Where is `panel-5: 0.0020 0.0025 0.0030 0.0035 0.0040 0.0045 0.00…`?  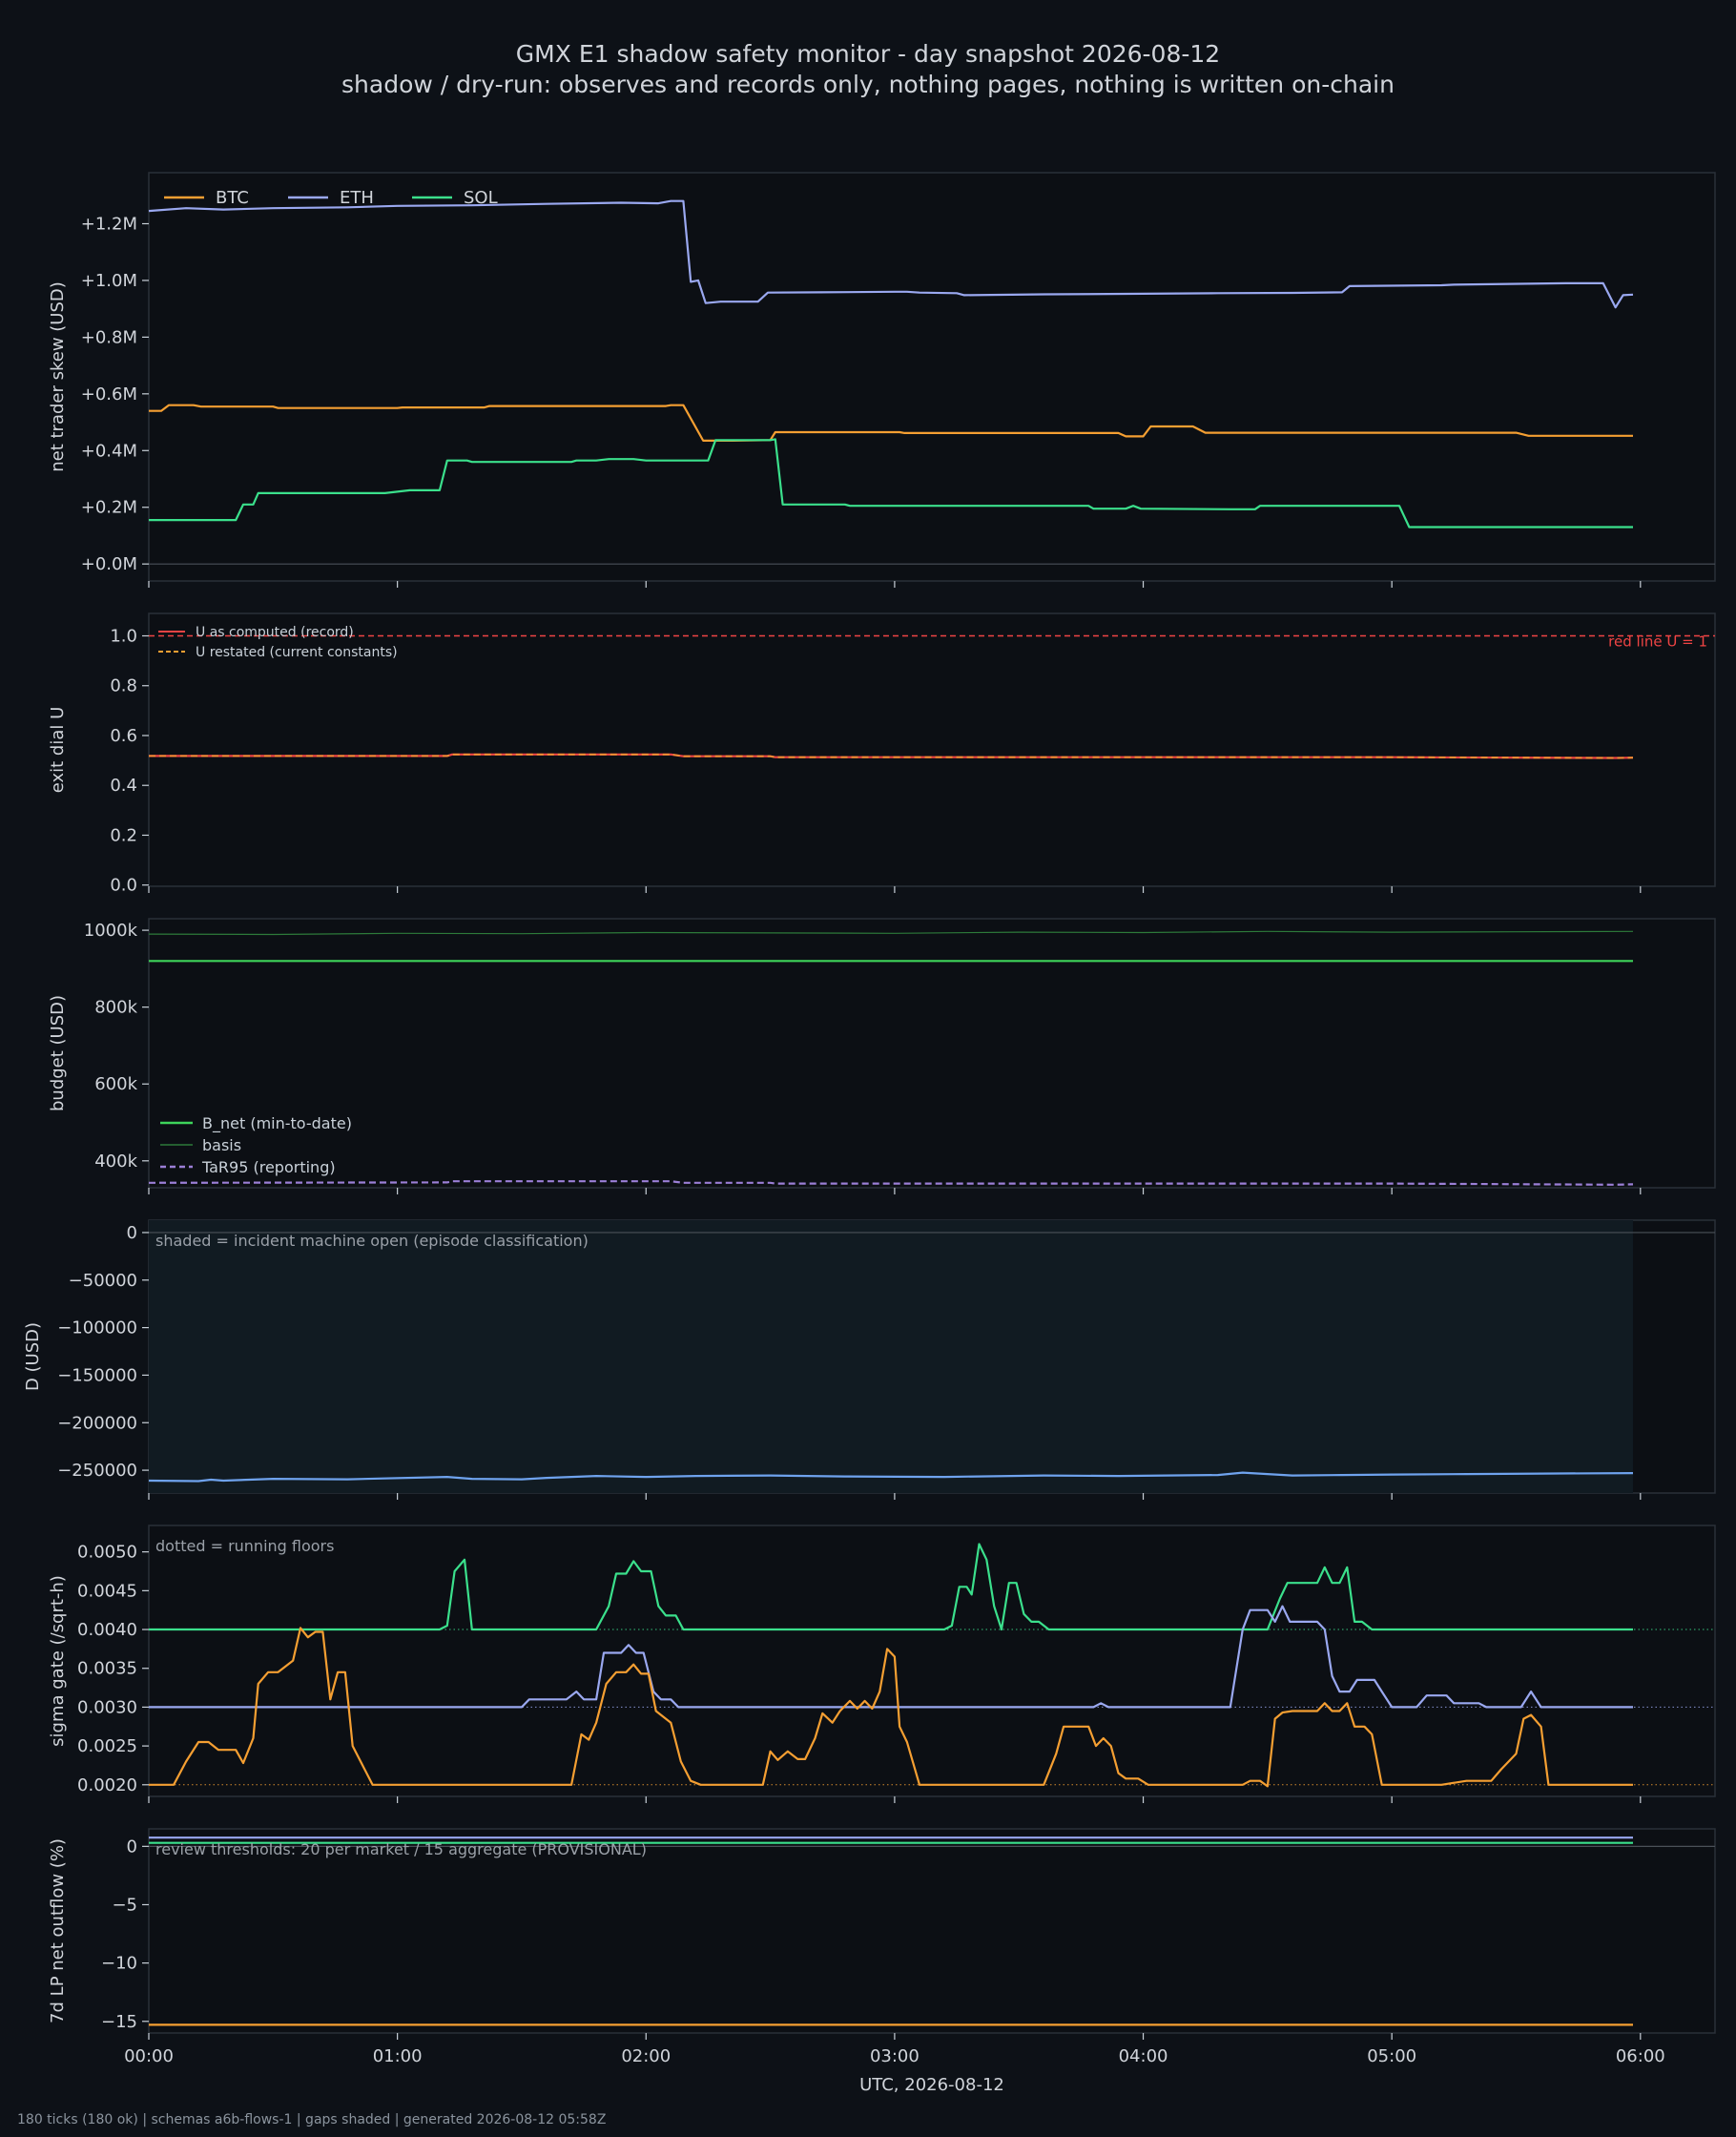
panel-5: 0.0020 0.0025 0.0030 0.0035 0.0040 0.0045 0.00… is located at coordinates (882, 1664).